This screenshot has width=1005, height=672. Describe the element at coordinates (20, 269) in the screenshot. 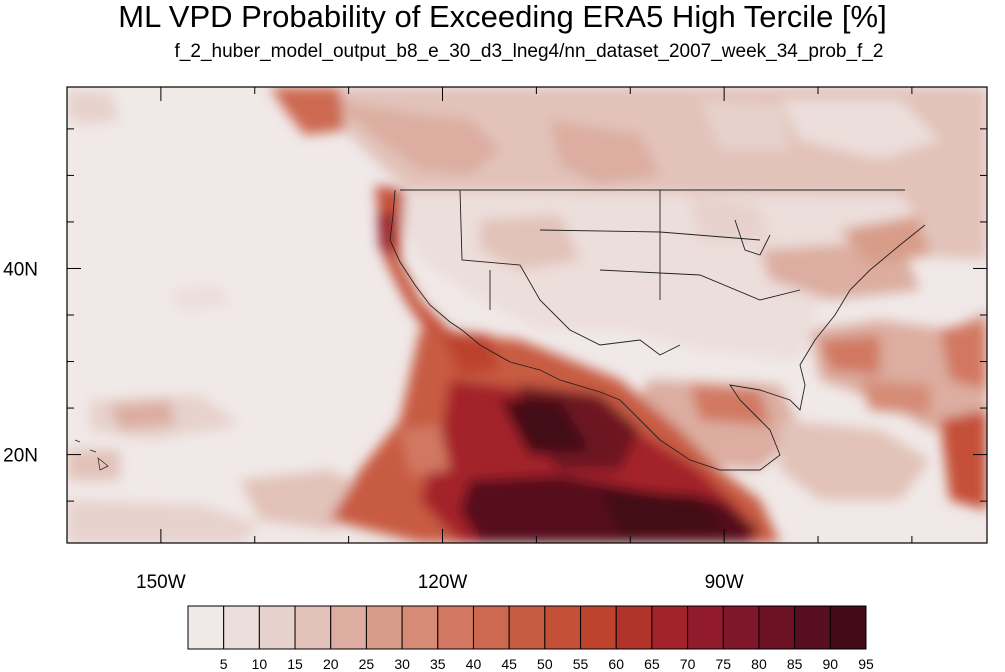

I see `lat-tick-label: 40N` at that location.